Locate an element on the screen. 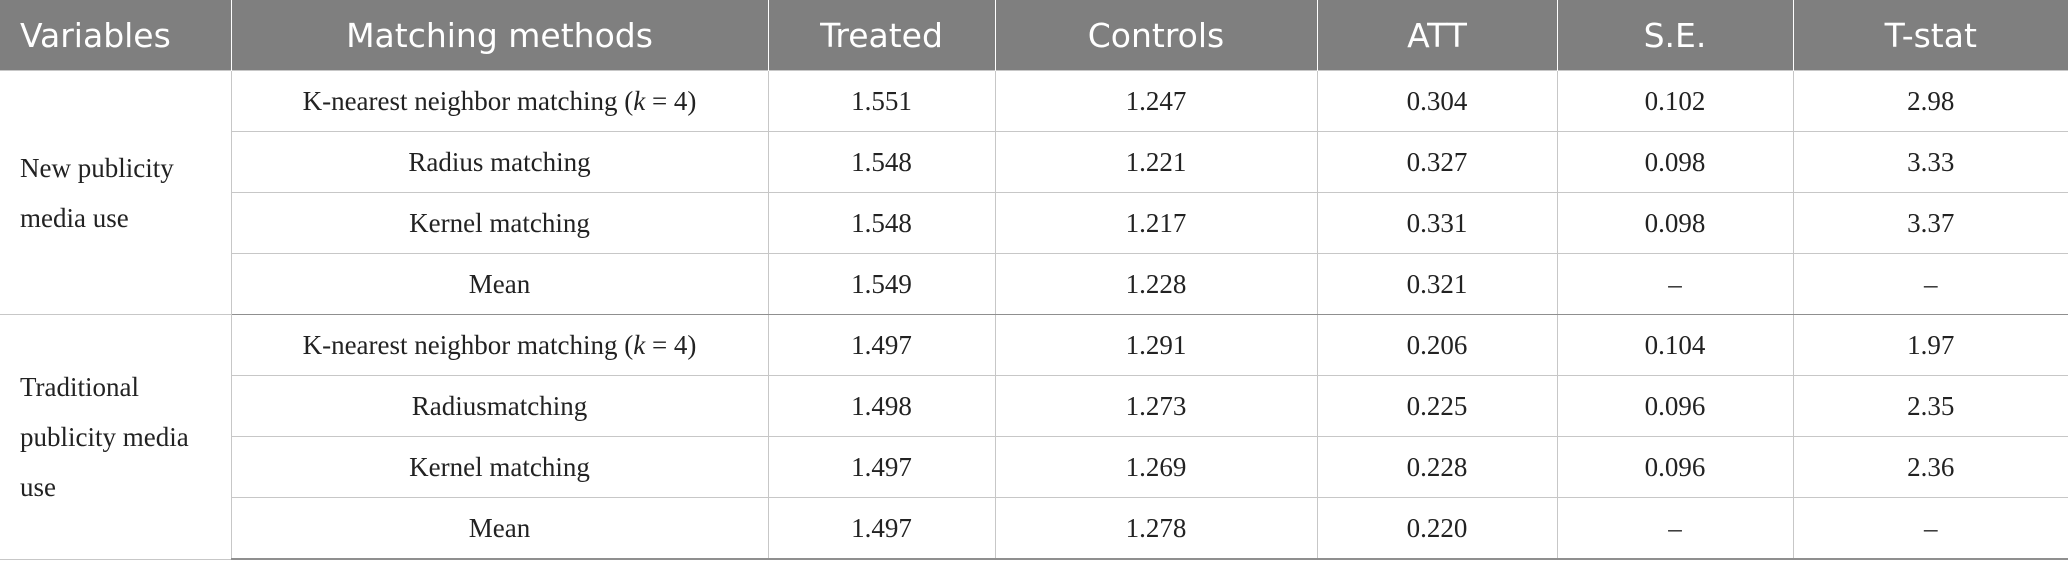 The width and height of the screenshot is (2068, 582). controls-cell: 1.291 is located at coordinates (1156, 345).